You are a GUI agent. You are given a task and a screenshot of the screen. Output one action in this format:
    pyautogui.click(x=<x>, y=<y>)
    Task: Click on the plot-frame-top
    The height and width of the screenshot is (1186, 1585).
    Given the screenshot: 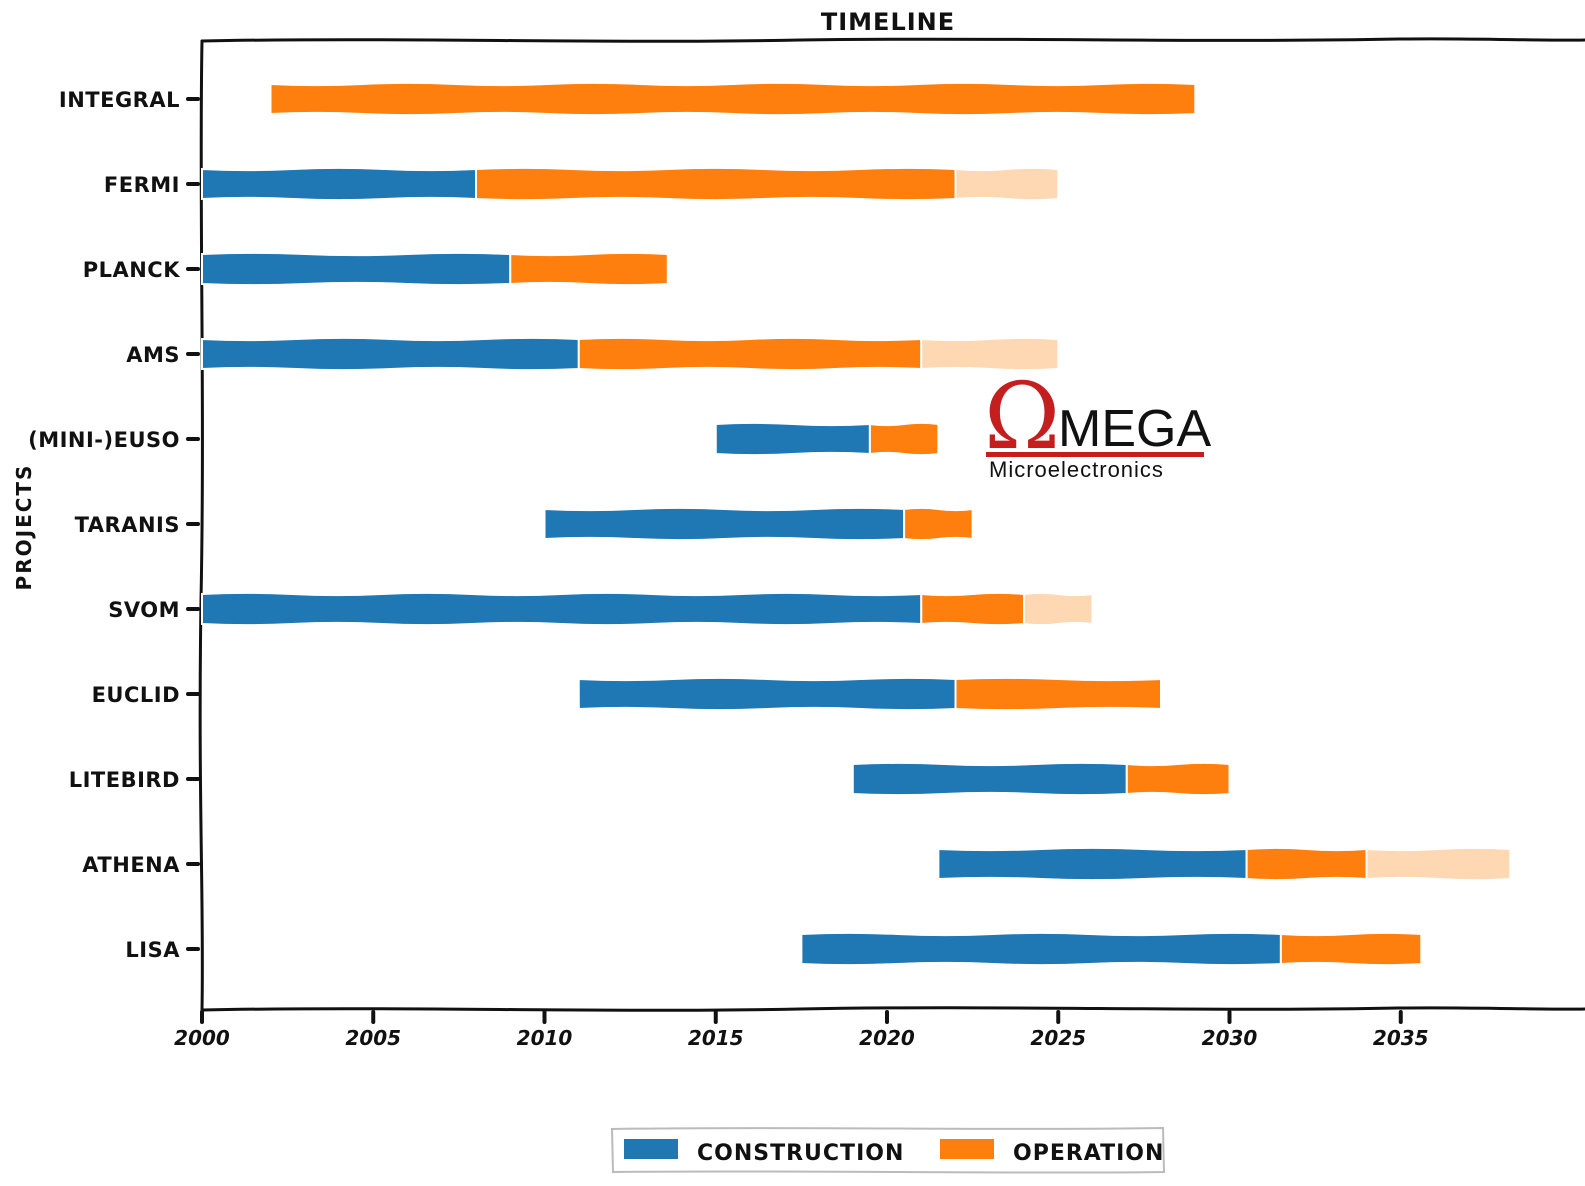 What is the action you would take?
    pyautogui.click(x=892, y=40)
    